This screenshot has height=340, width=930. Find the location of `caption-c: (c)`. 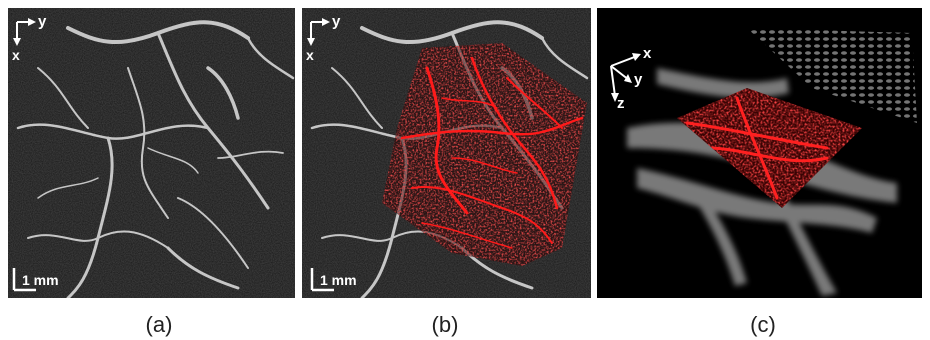

caption-c: (c) is located at coordinates (763, 324).